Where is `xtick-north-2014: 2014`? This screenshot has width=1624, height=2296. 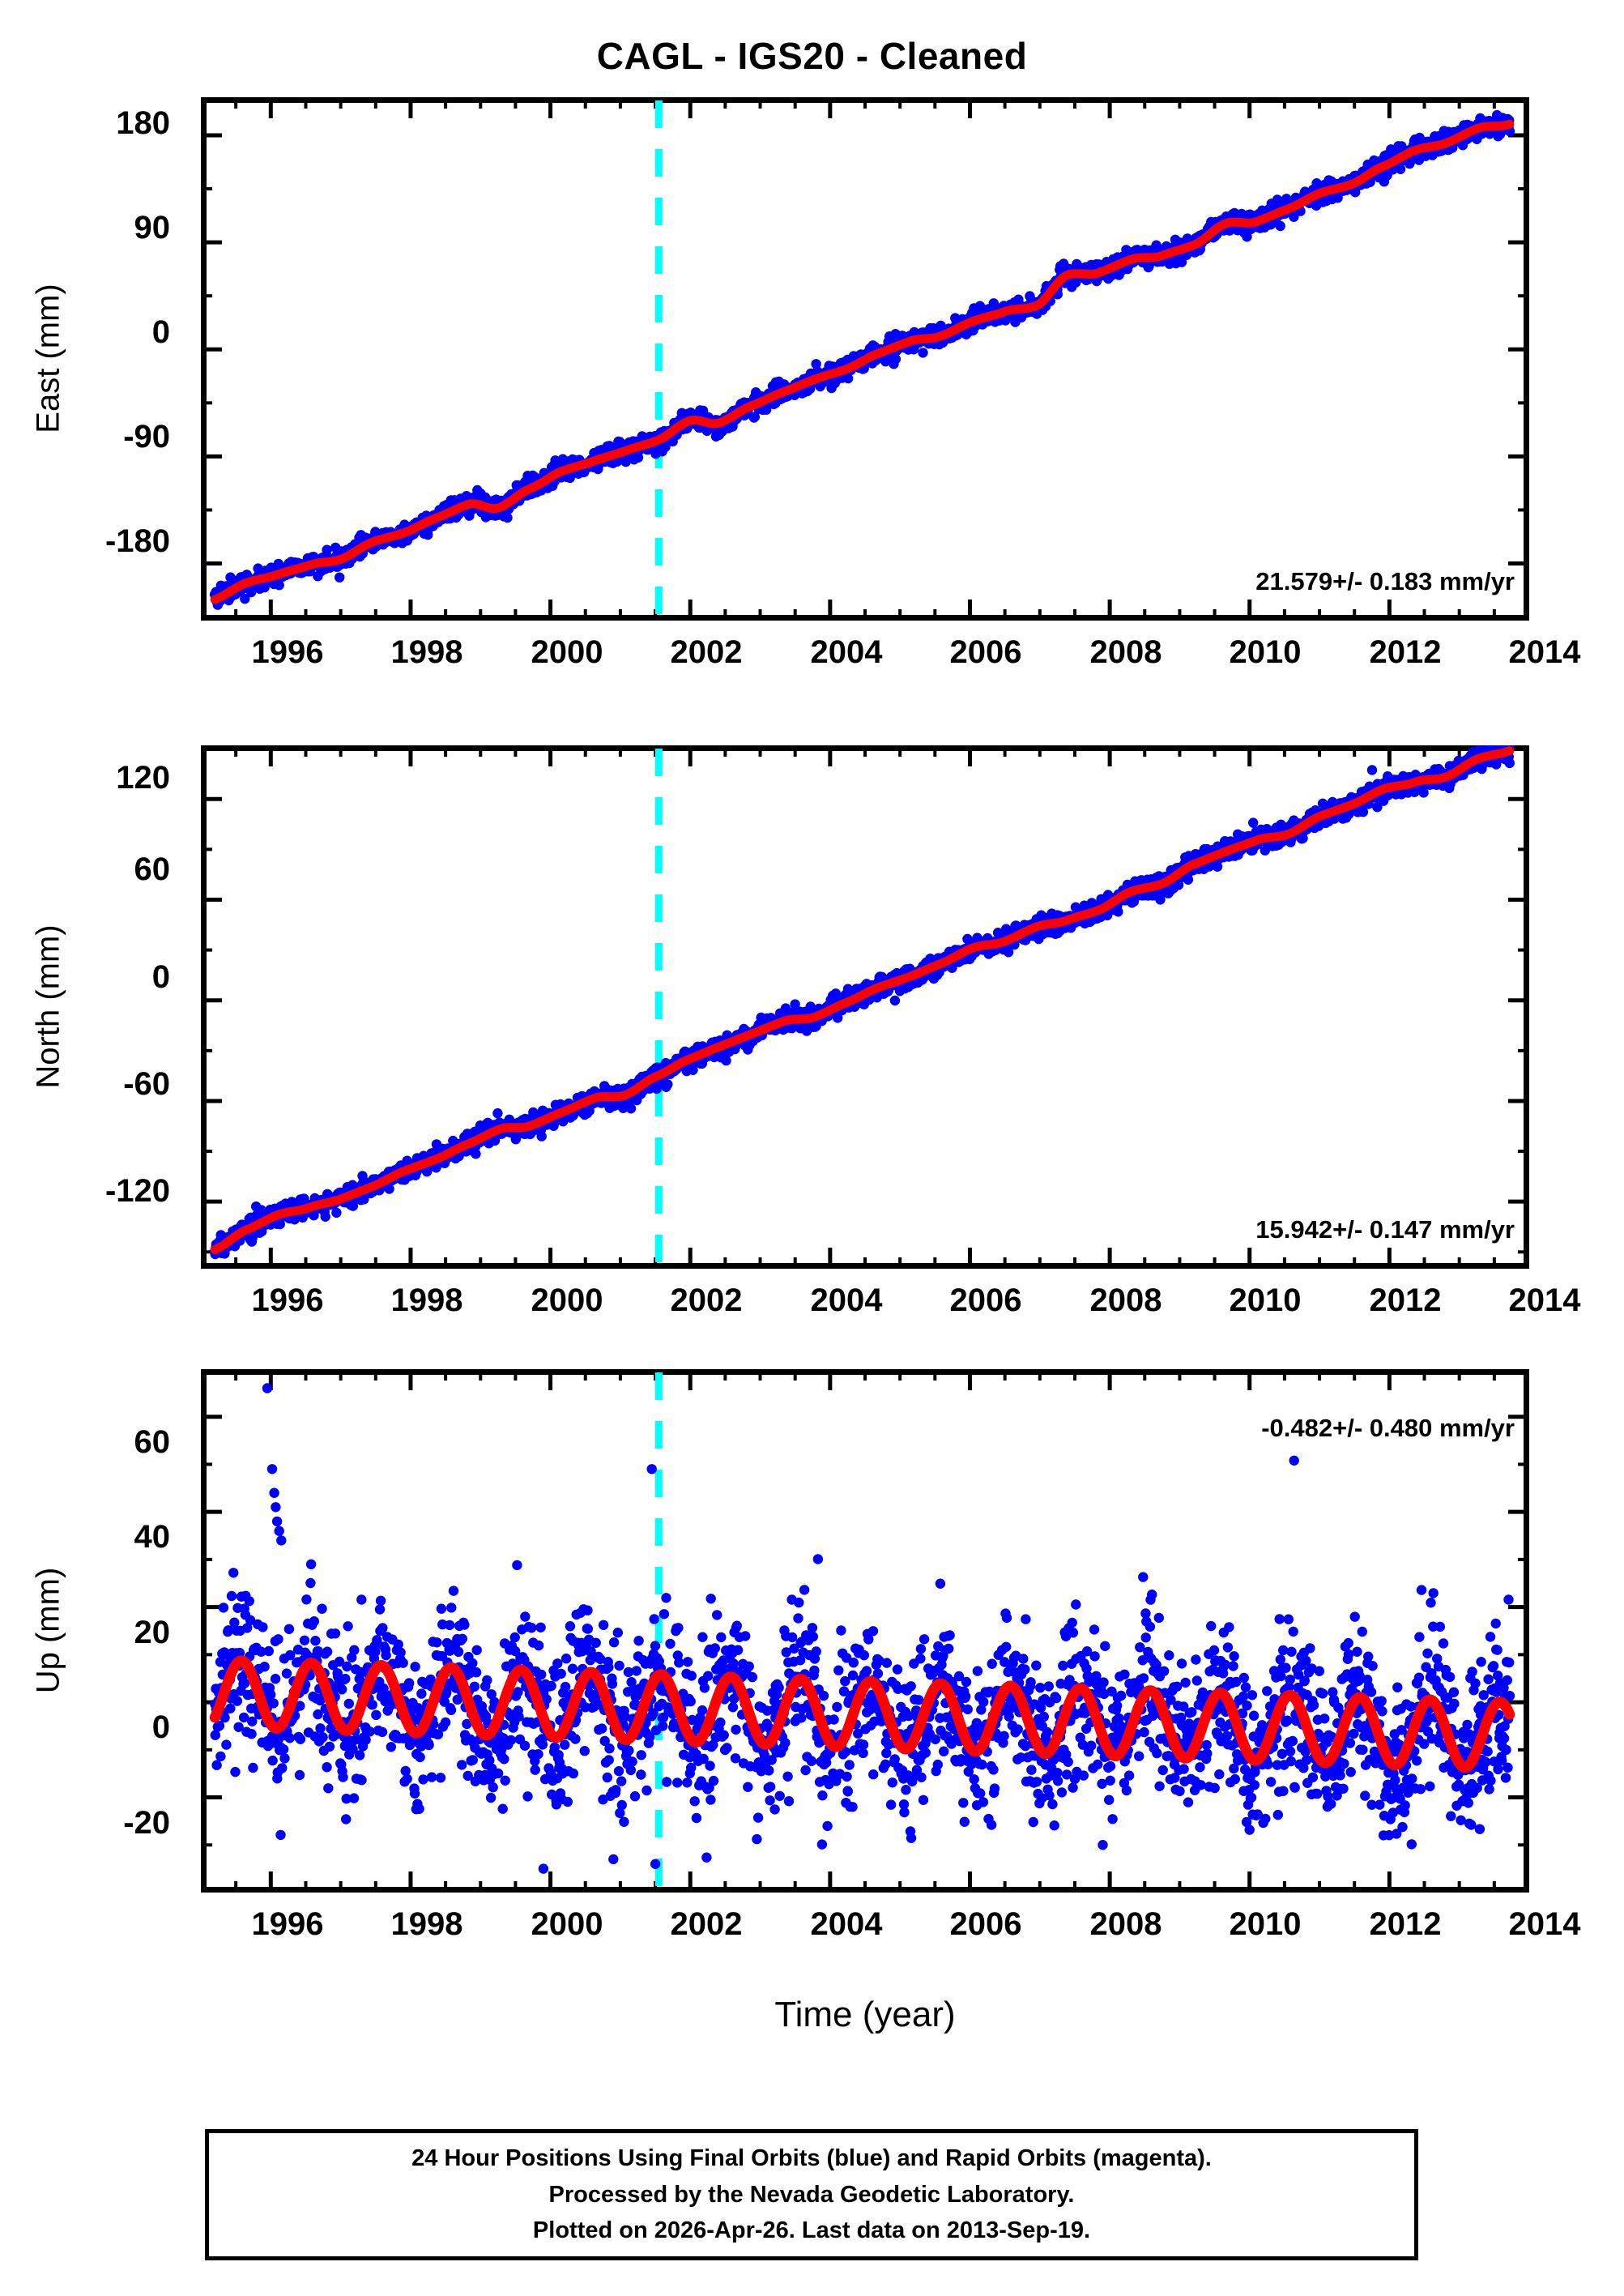 xtick-north-2014: 2014 is located at coordinates (1544, 1300).